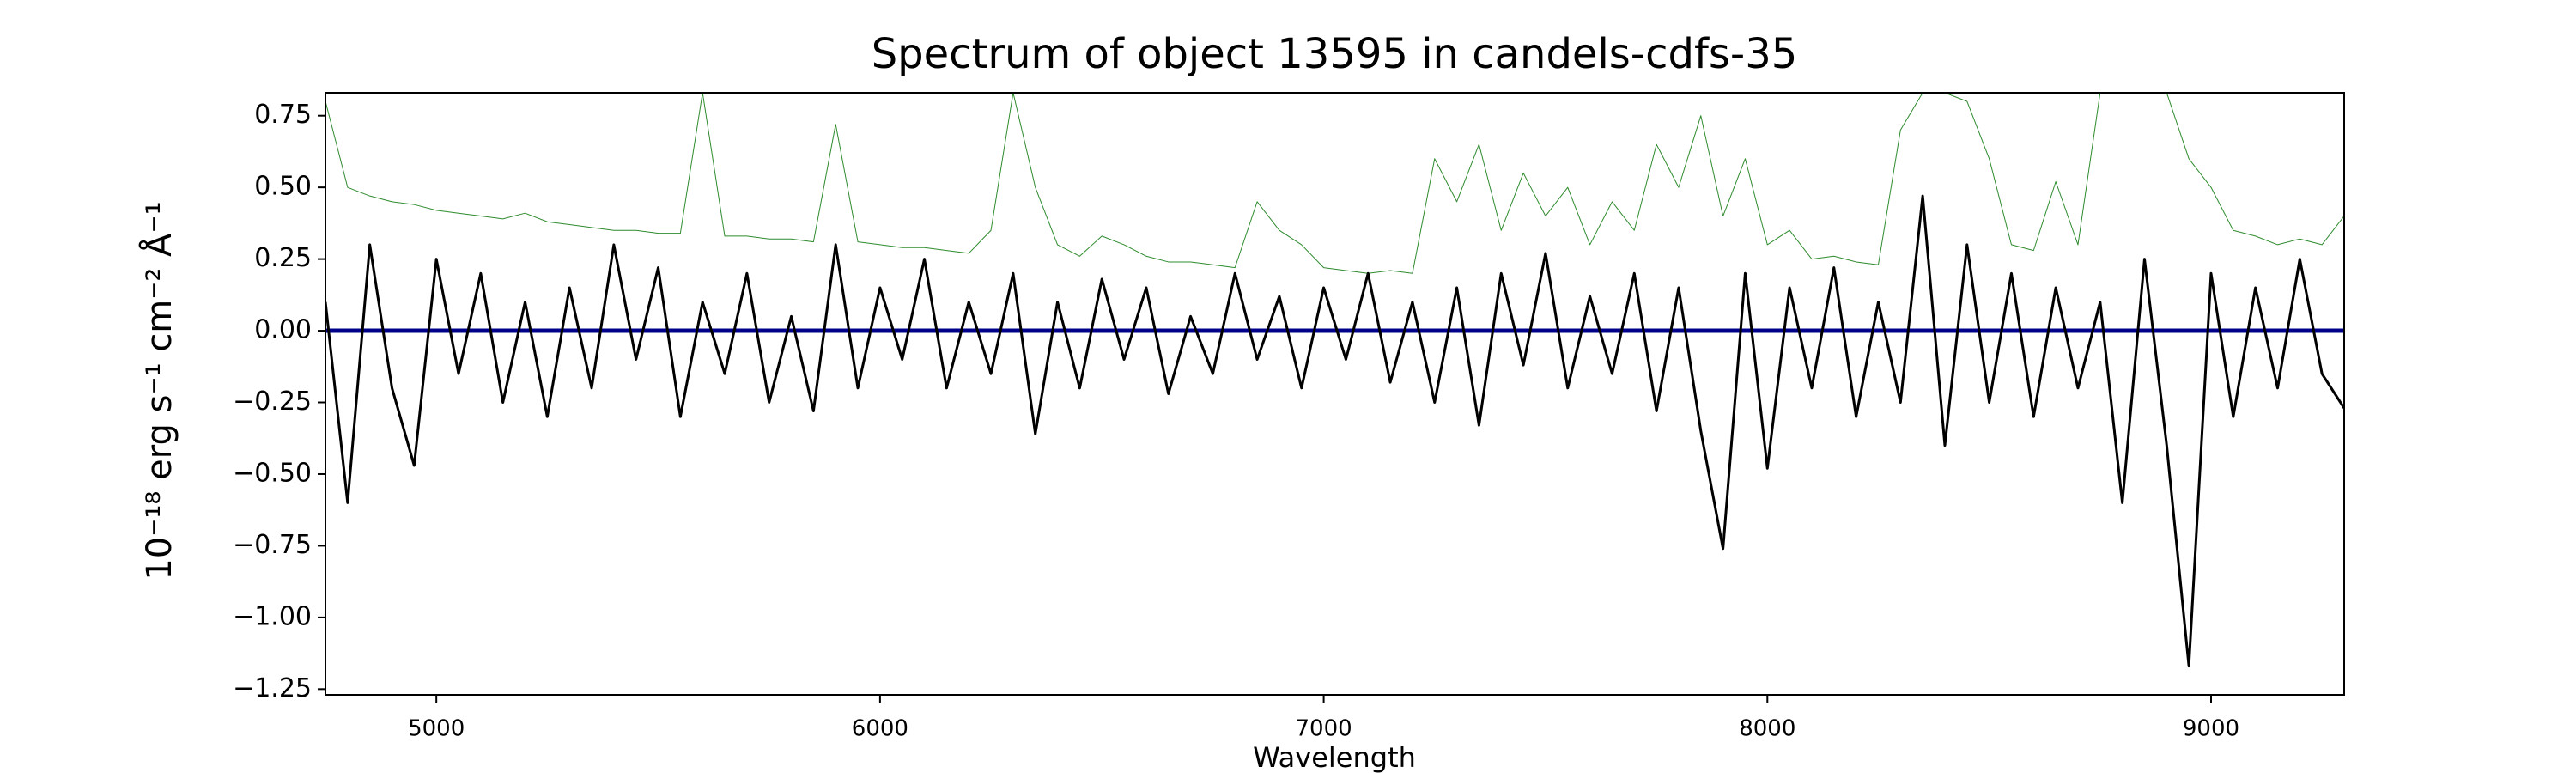  Describe the element at coordinates (272, 545) in the screenshot. I see `y-tick-label: −0.75` at that location.